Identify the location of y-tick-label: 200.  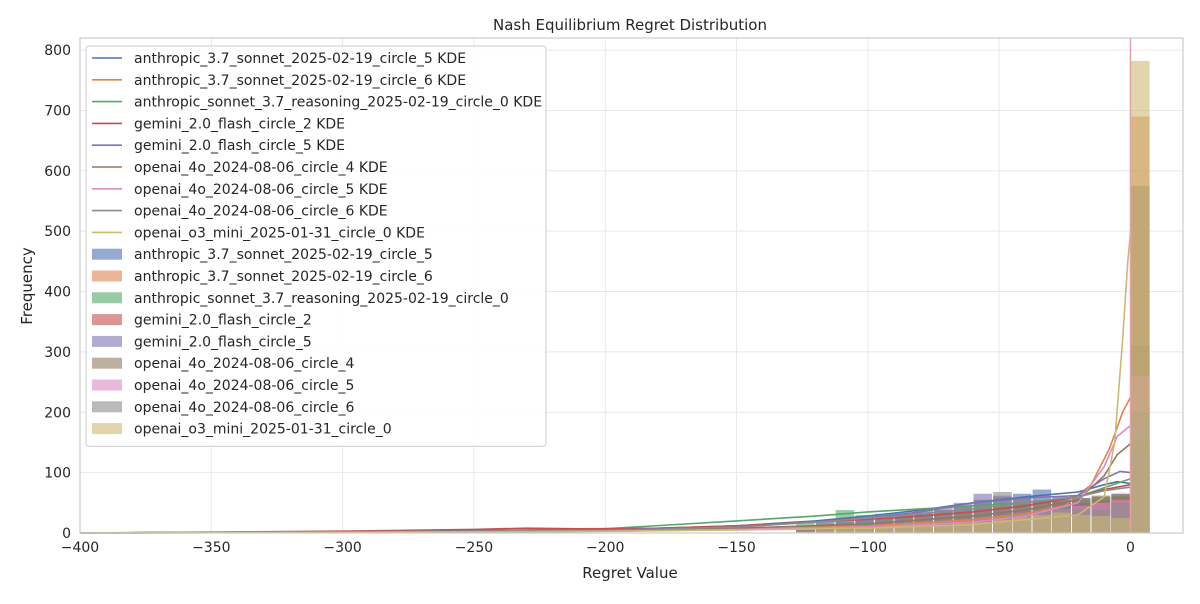
(57, 413).